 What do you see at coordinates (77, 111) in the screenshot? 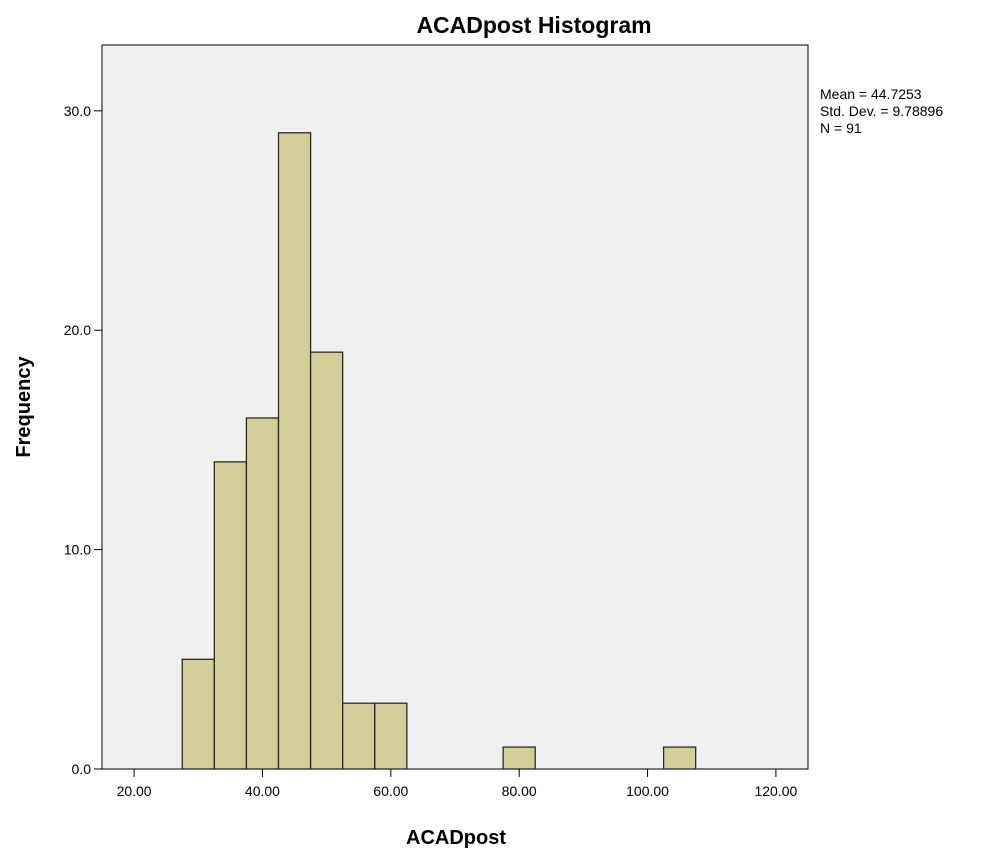
I see `y-tick-label: 30.0` at bounding box center [77, 111].